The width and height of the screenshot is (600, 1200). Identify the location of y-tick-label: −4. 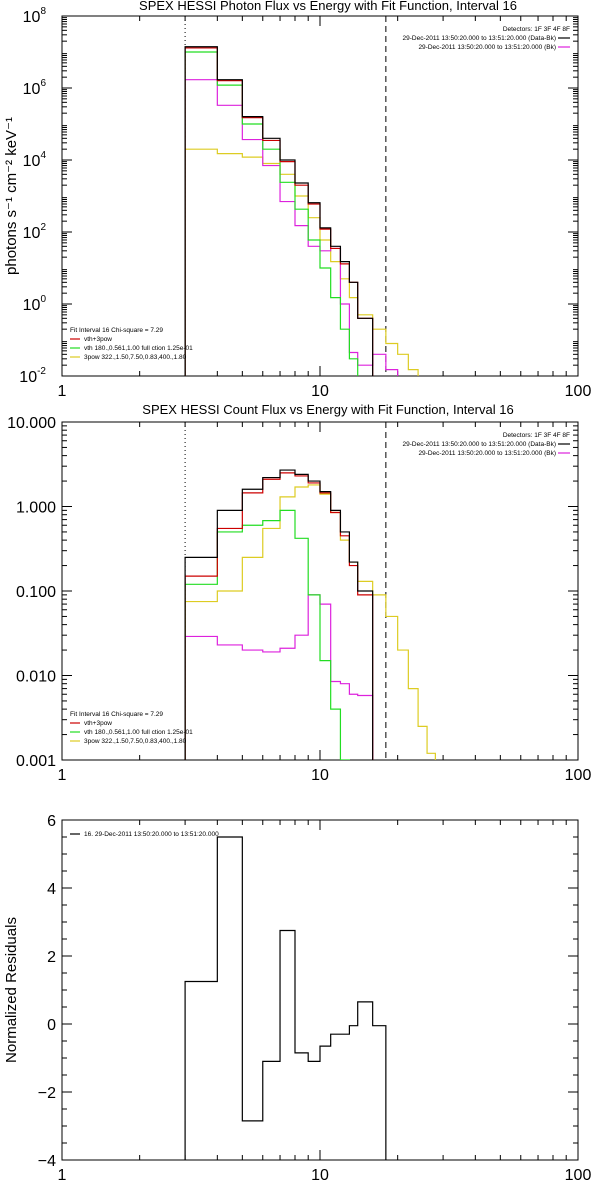
(47, 1161).